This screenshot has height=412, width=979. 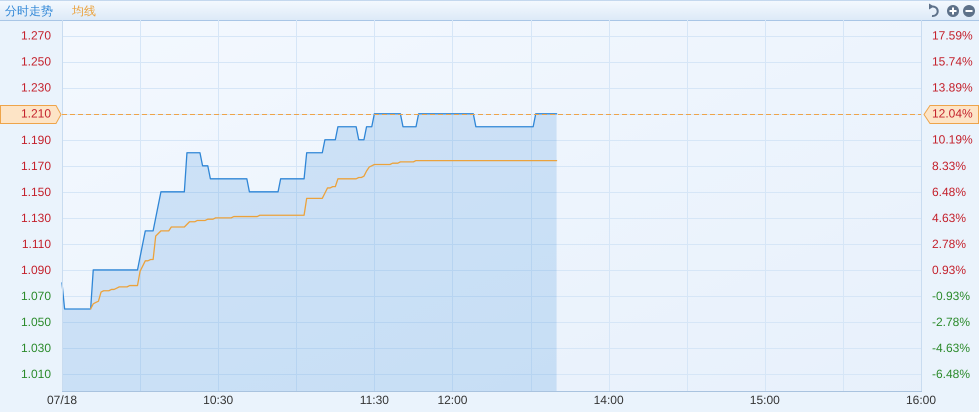 What do you see at coordinates (951, 295) in the screenshot?
I see `y2-tick-label: -0.93%` at bounding box center [951, 295].